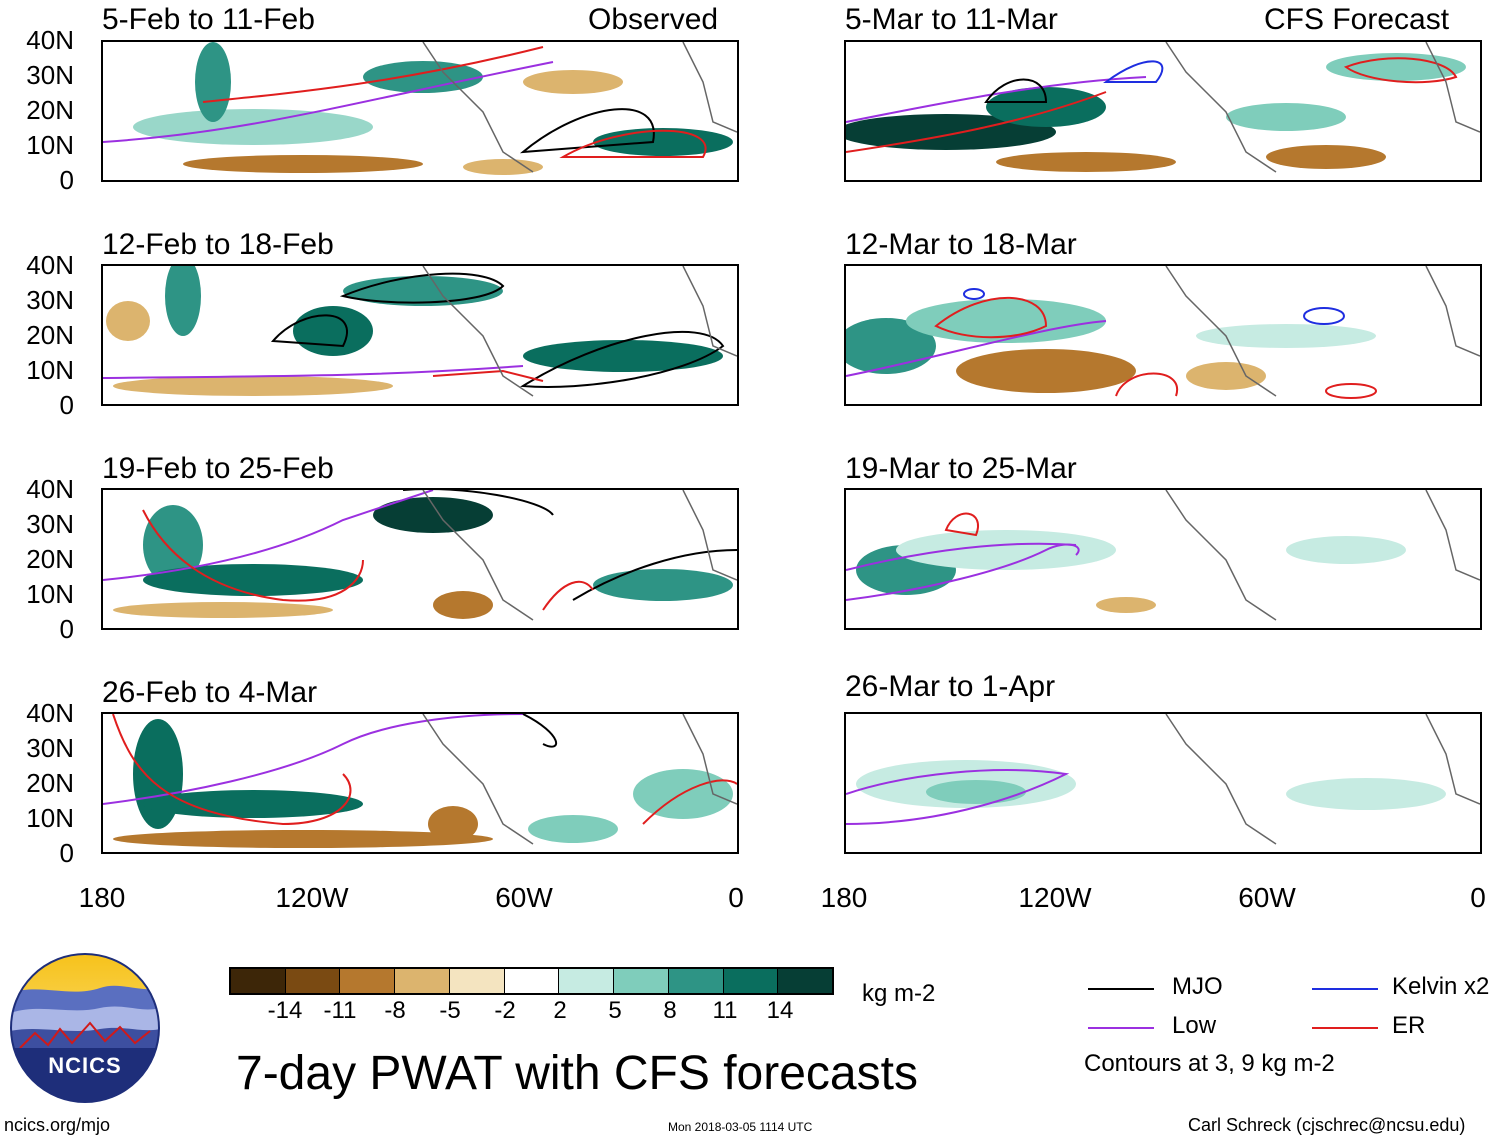 The height and width of the screenshot is (1141, 1510). I want to click on panel-title-left-4: 26-Feb to 4-Mar, so click(210, 692).